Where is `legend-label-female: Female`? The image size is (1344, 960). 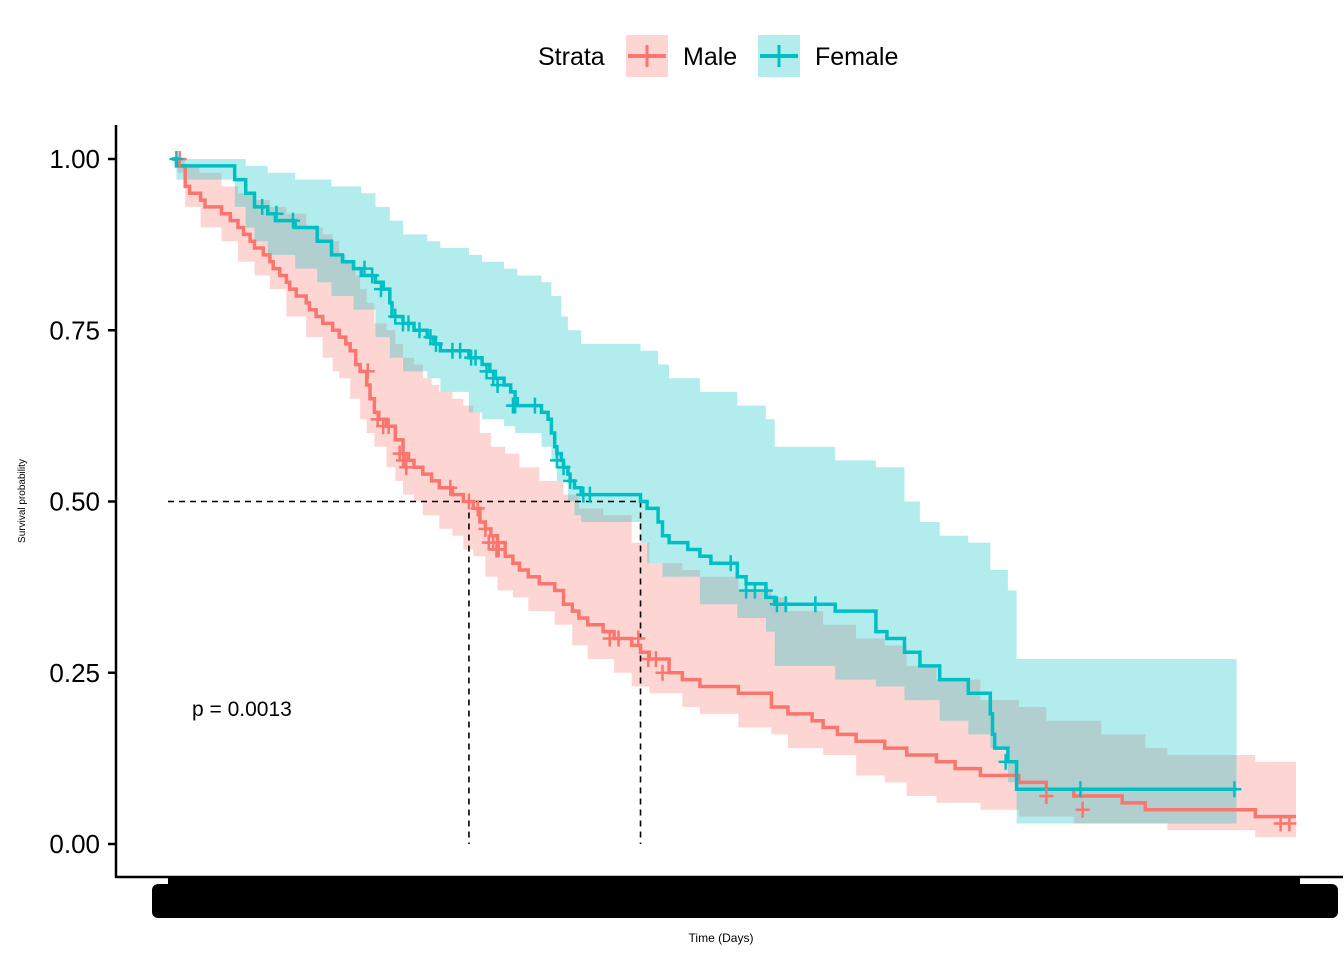
legend-label-female: Female is located at coordinates (856, 57).